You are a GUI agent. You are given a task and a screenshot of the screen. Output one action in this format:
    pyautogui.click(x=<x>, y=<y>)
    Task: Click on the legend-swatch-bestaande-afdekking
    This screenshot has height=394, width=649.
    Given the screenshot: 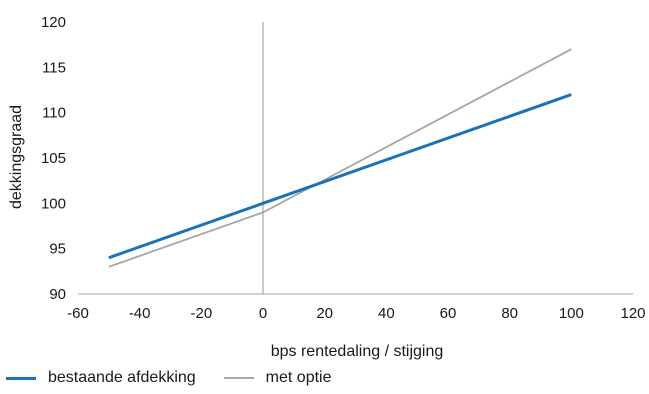 What is the action you would take?
    pyautogui.click(x=21, y=378)
    